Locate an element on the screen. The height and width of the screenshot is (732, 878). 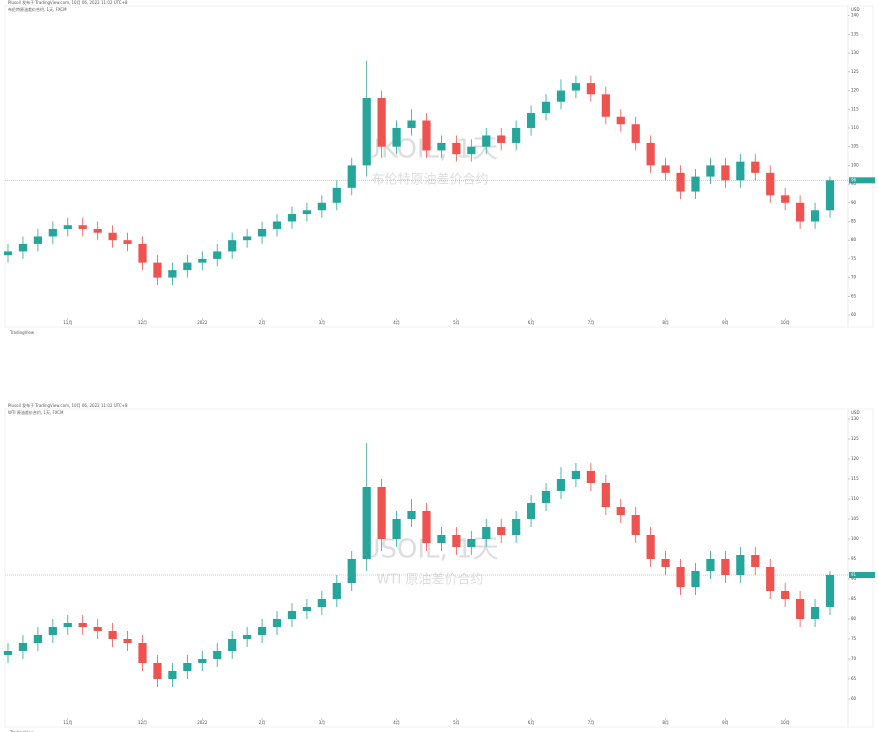
y-tick-label: 70 is located at coordinates (854, 658).